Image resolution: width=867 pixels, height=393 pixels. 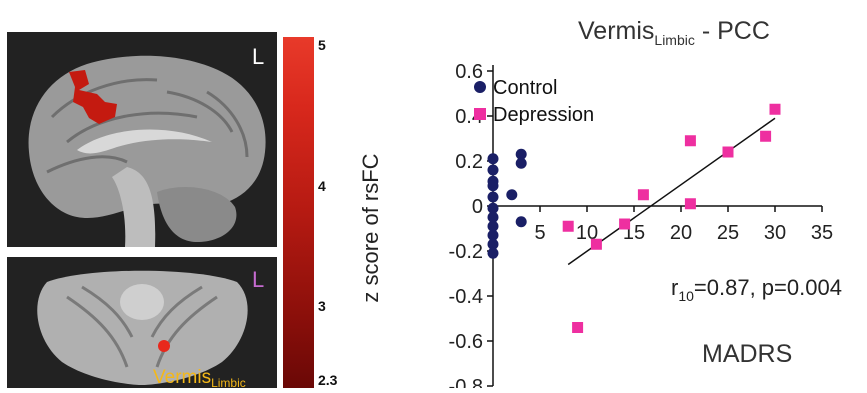 I want to click on x-tick-label: 10, so click(x=587, y=233).